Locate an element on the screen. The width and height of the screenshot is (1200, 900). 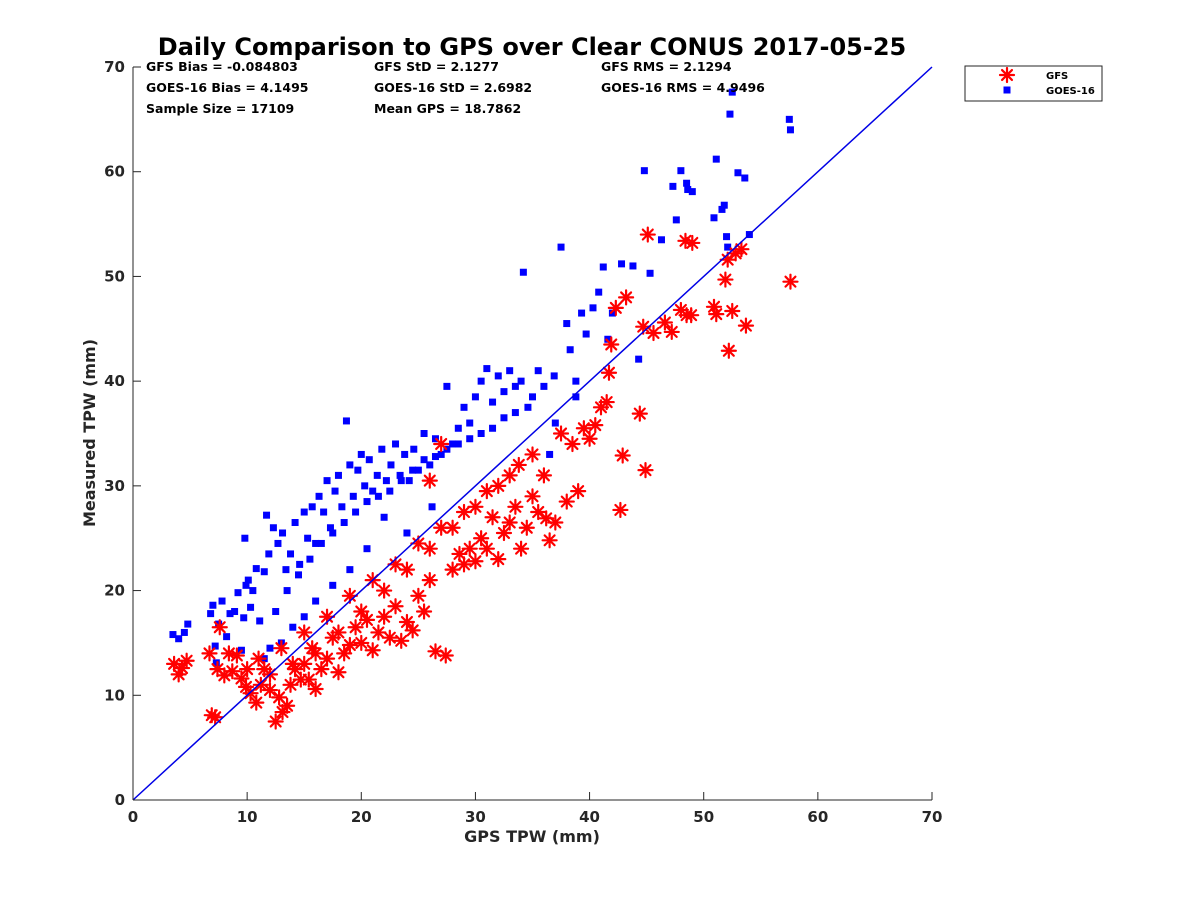
stat-sample-size: Sample Size = 17109 is located at coordinates (220, 108).